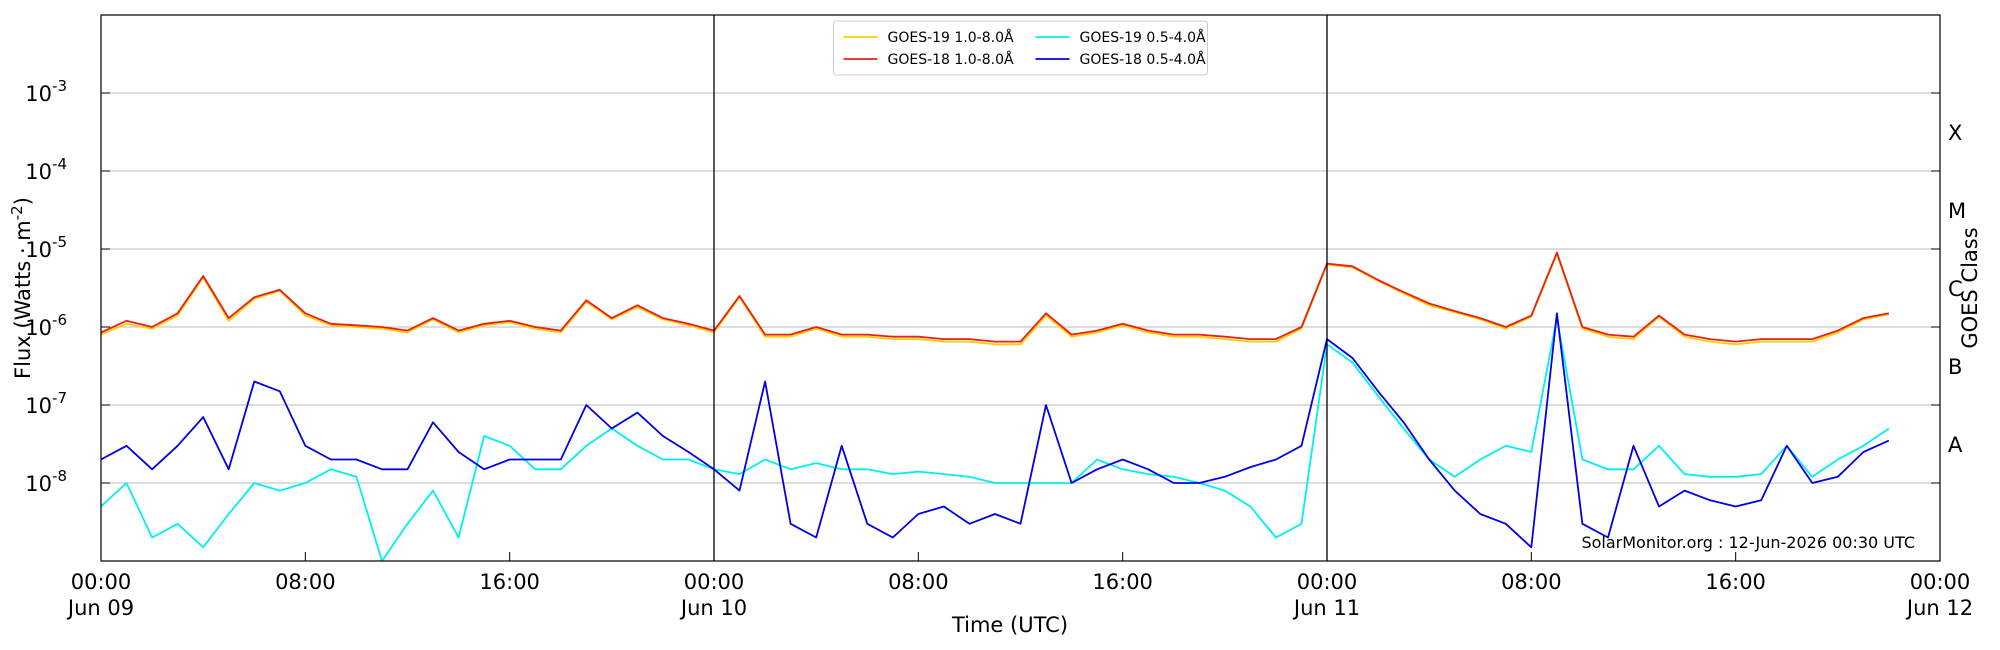 This screenshot has width=2000, height=650. I want to click on y2-axis-label: GOES Class, so click(1970, 287).